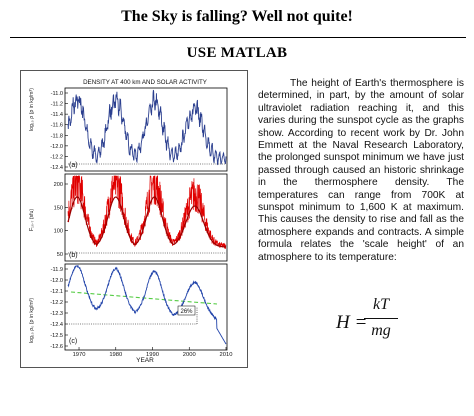 The width and height of the screenshot is (474, 416). I want to click on fraction-bar, so click(381, 318).